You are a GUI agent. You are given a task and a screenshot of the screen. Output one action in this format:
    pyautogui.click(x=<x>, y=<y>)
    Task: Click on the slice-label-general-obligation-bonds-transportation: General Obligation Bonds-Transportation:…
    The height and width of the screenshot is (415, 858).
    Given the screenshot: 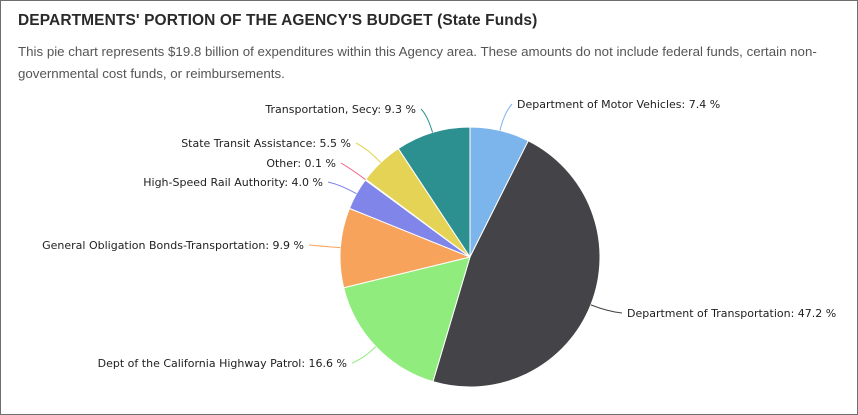 What is the action you would take?
    pyautogui.click(x=173, y=245)
    